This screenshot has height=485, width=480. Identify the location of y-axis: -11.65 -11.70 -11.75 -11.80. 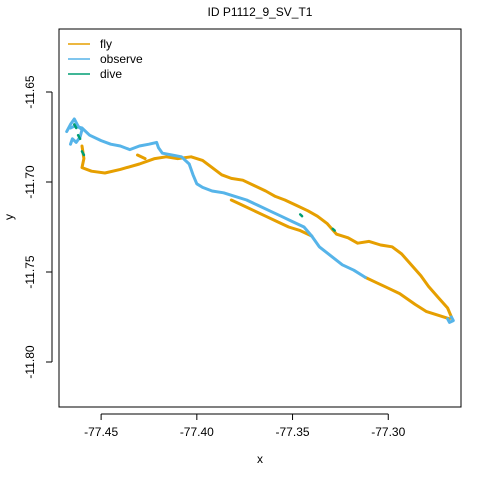
(38, 227).